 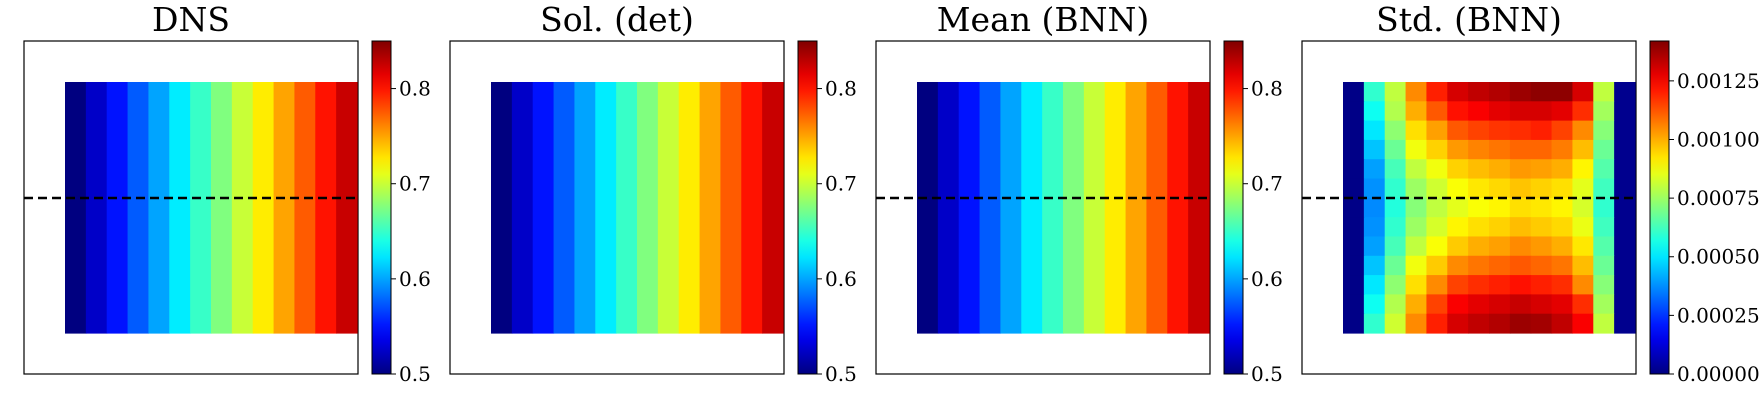 I want to click on panel-title: Sol. (det), so click(x=617, y=19).